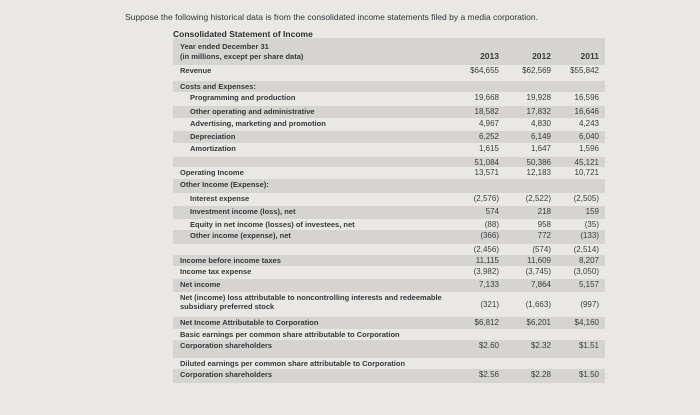 The image size is (700, 415). Describe the element at coordinates (492, 211) in the screenshot. I see `value-2013: 574` at that location.